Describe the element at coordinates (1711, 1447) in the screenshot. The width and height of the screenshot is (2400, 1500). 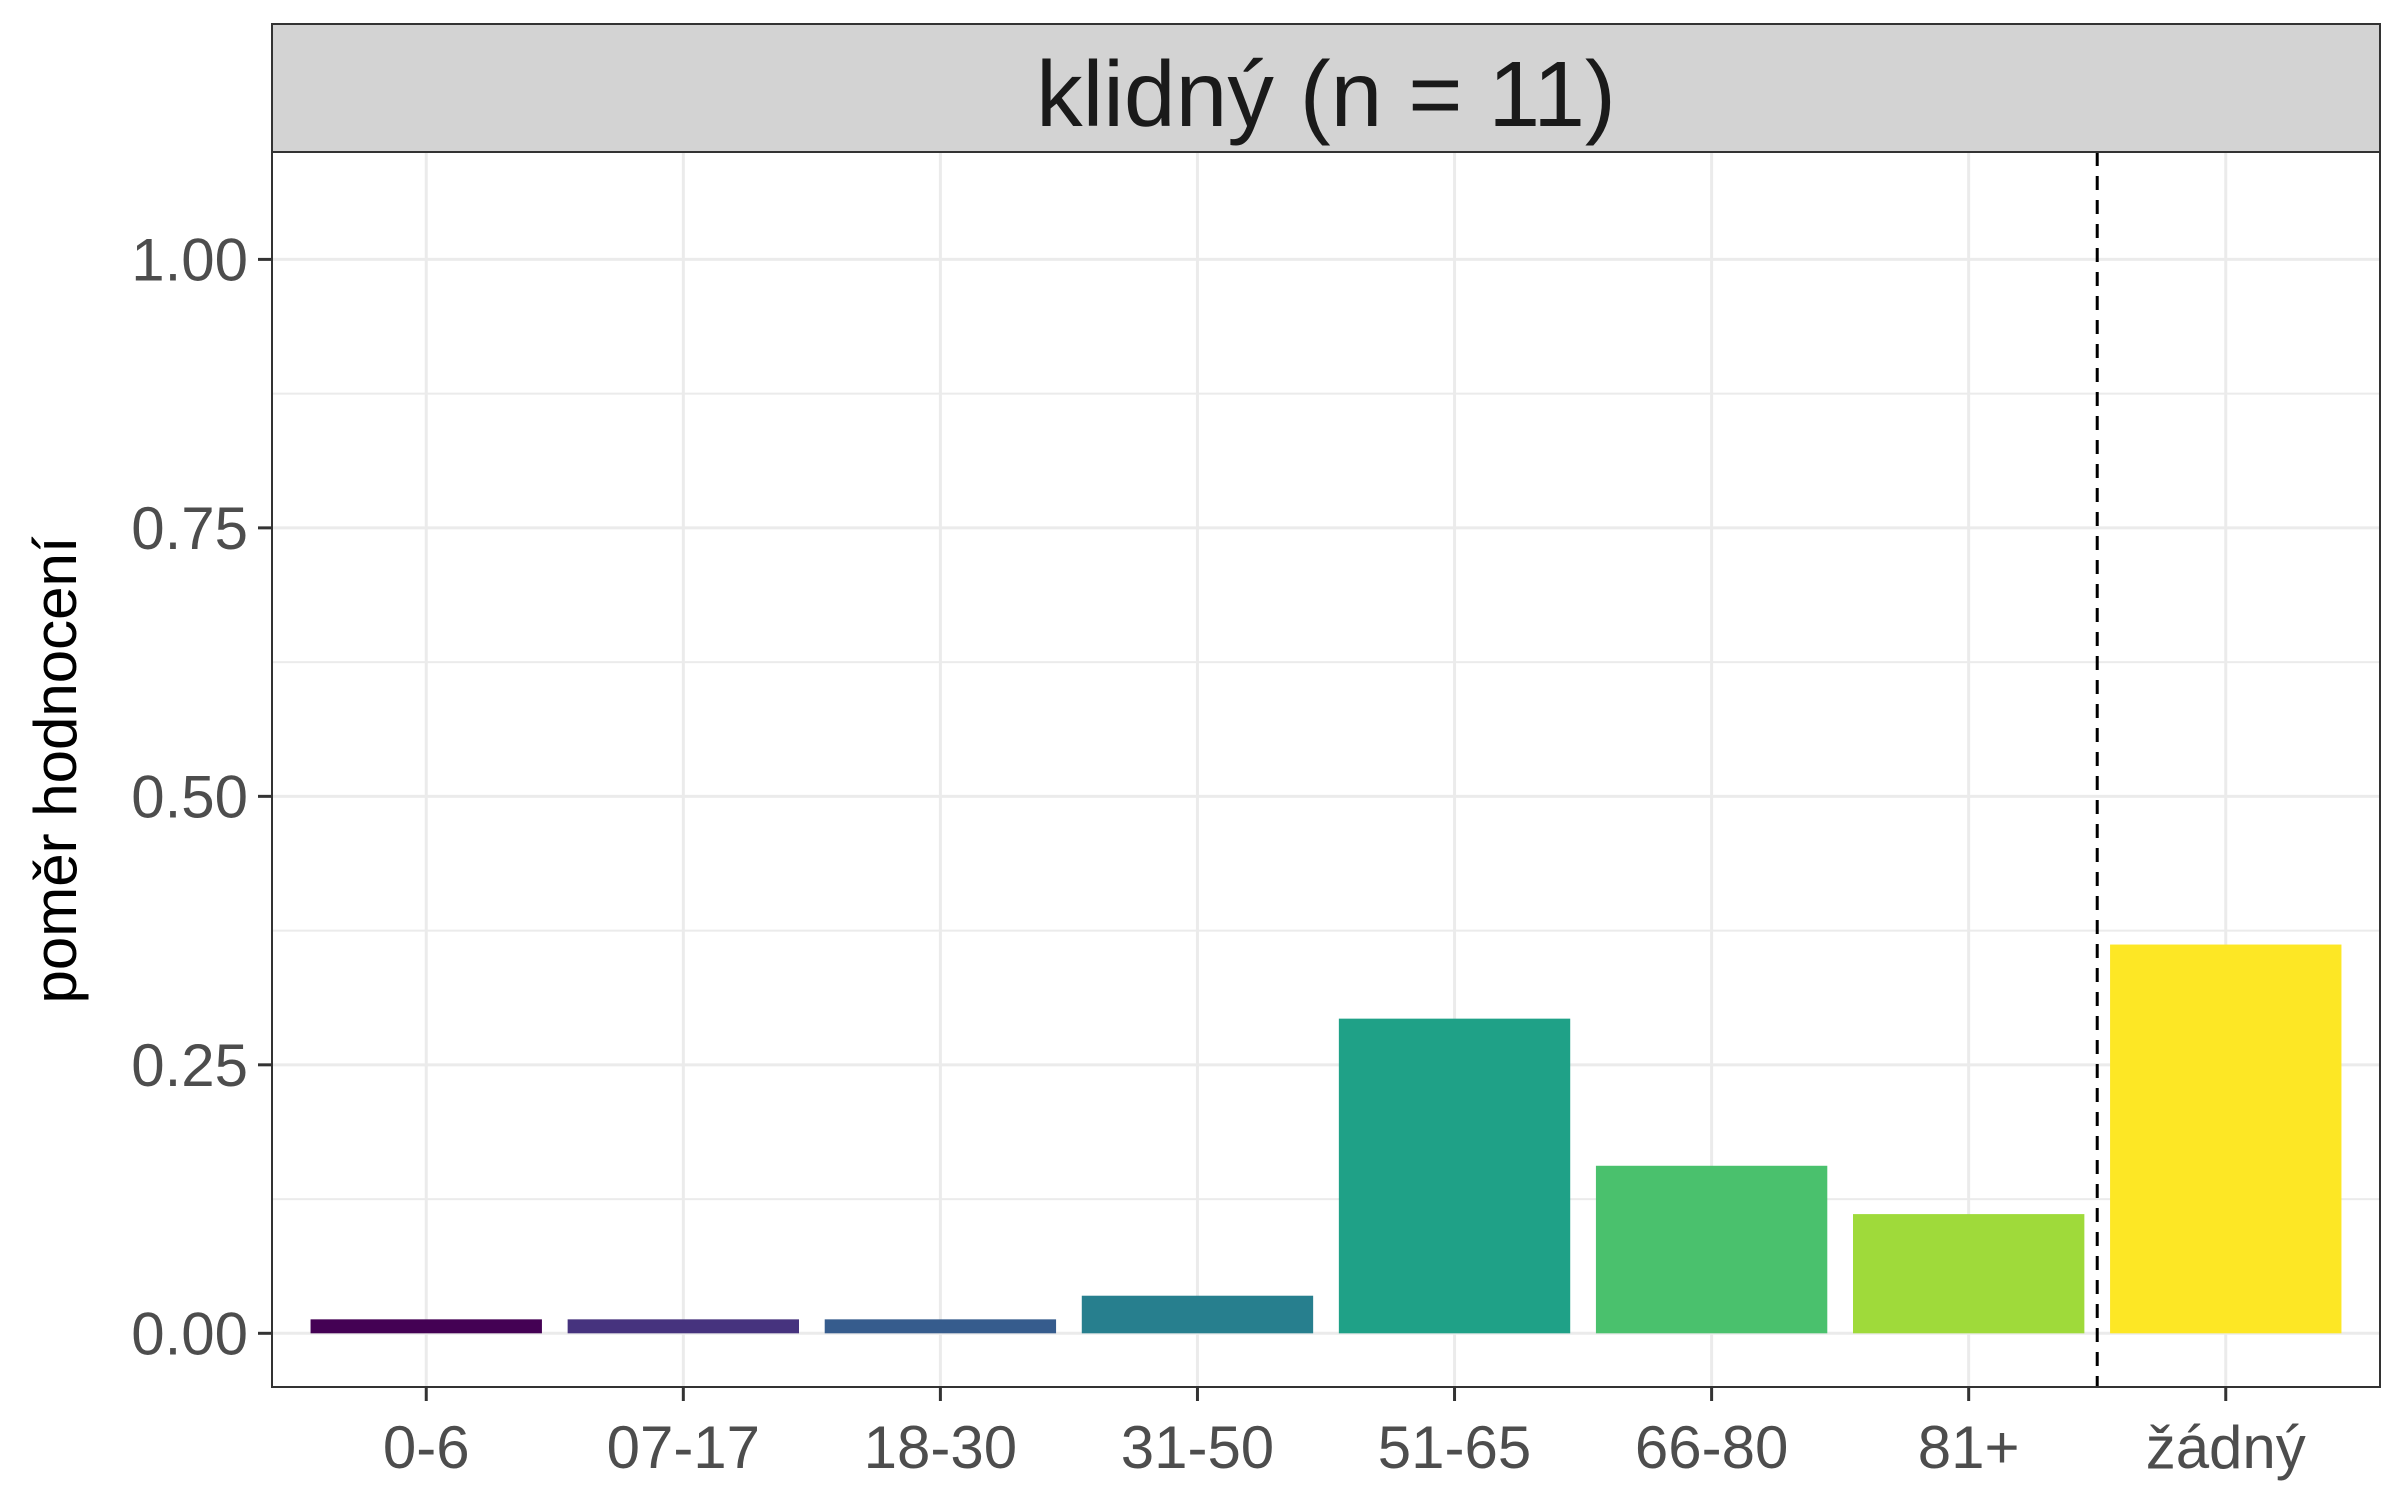
I see `x-tick-label: 66-80` at that location.